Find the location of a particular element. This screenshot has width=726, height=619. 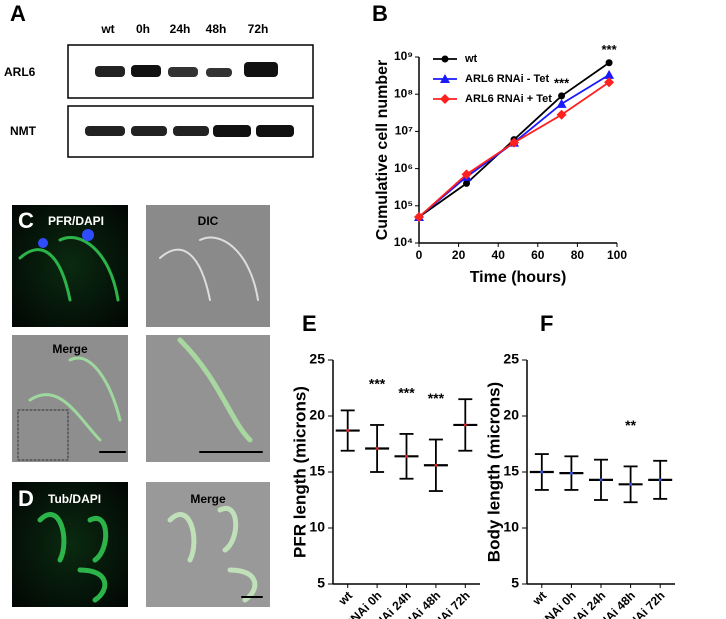

lane-label: wt is located at coordinates (107, 29).